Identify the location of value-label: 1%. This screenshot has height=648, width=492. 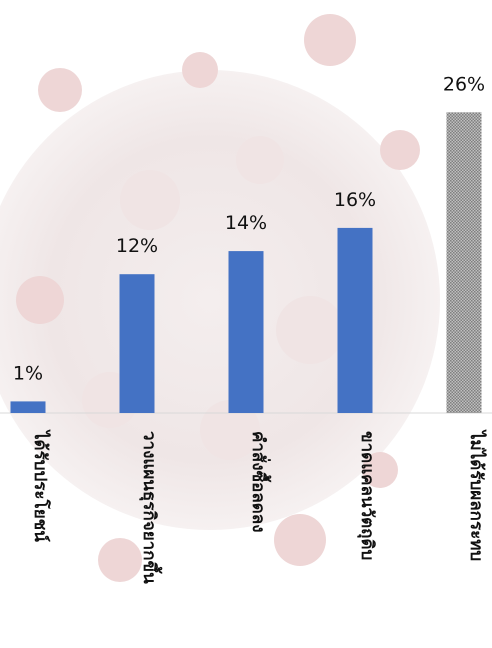
(28, 373).